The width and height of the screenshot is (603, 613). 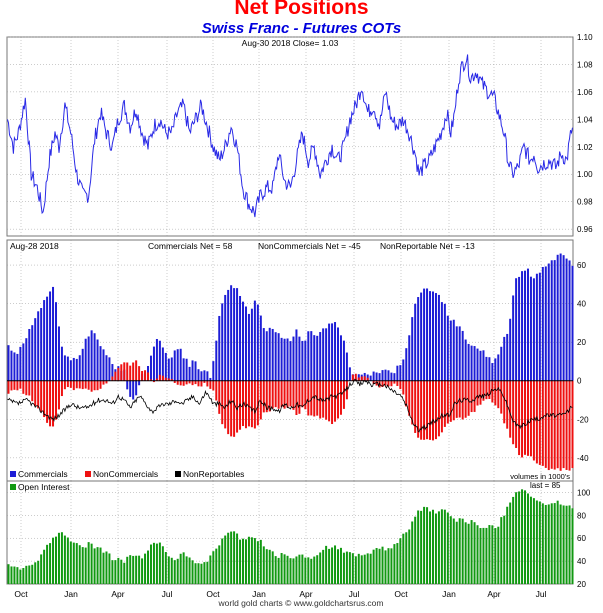 I want to click on price-ytick-label: 1.06, so click(x=585, y=92).